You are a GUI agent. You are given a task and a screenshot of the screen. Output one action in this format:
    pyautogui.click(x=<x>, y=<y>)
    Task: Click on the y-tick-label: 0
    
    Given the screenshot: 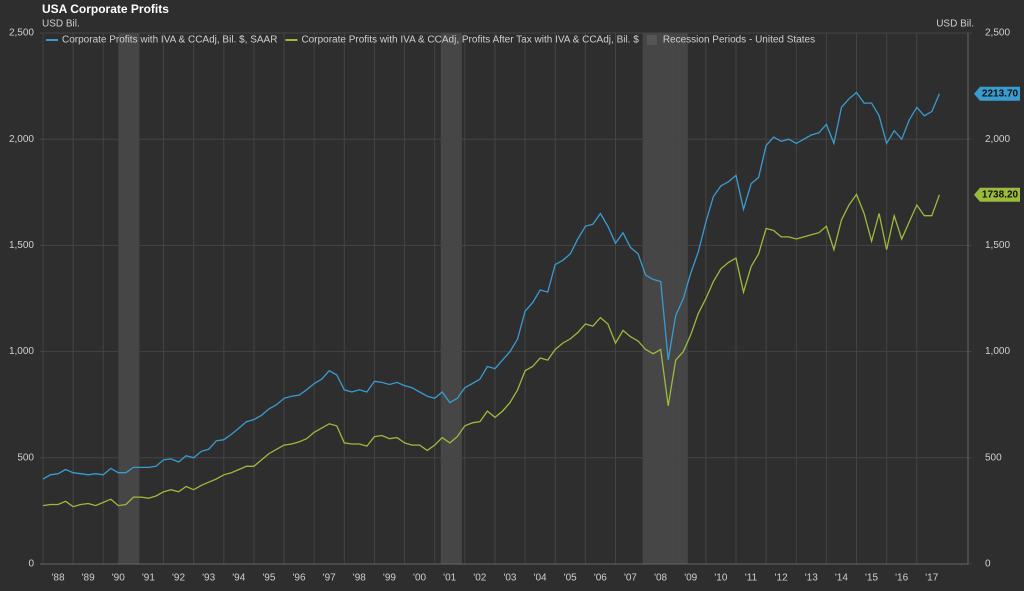 What is the action you would take?
    pyautogui.click(x=31, y=564)
    